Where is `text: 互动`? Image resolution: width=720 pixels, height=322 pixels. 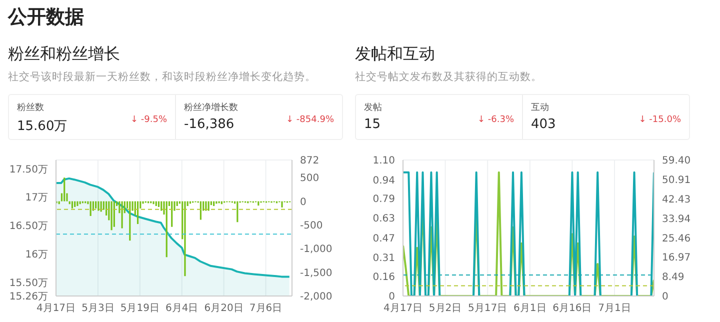
text: 互动 is located at coordinates (540, 108).